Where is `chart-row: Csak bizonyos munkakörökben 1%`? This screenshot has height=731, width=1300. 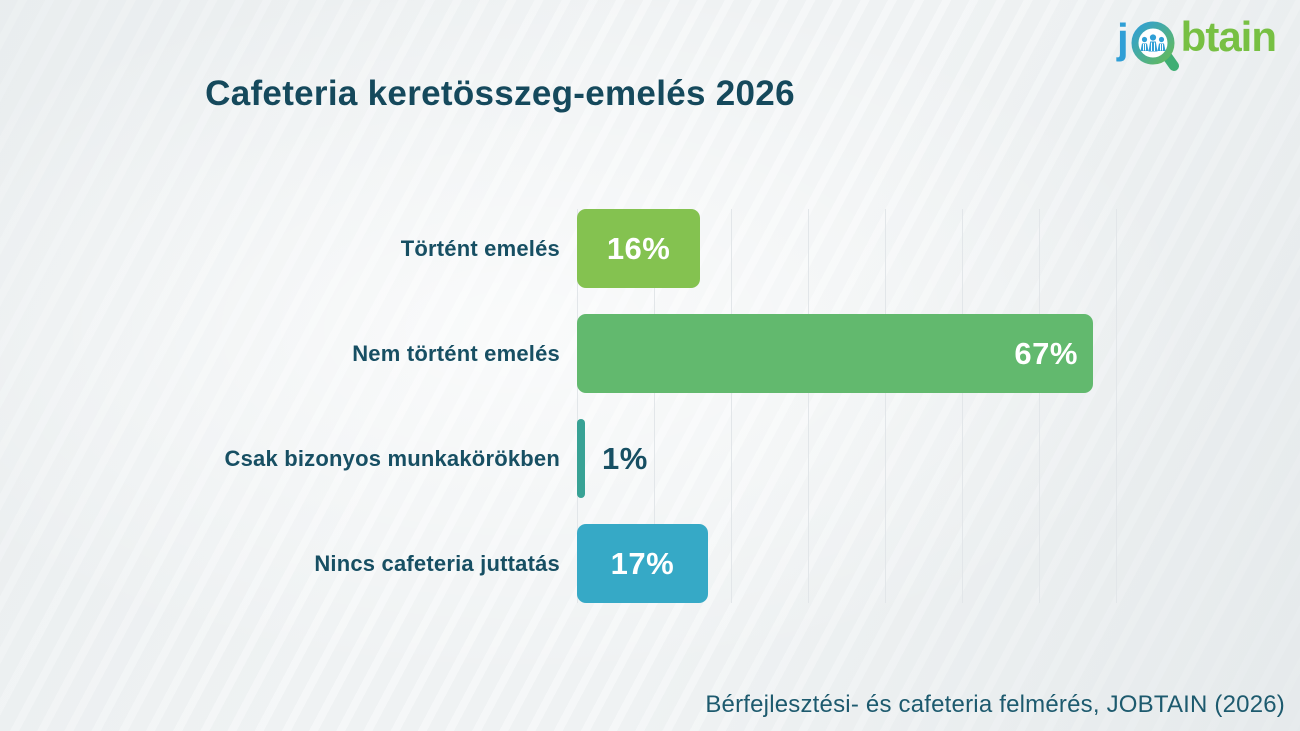 chart-row: Csak bizonyos munkakörökben 1% is located at coordinates (650, 458).